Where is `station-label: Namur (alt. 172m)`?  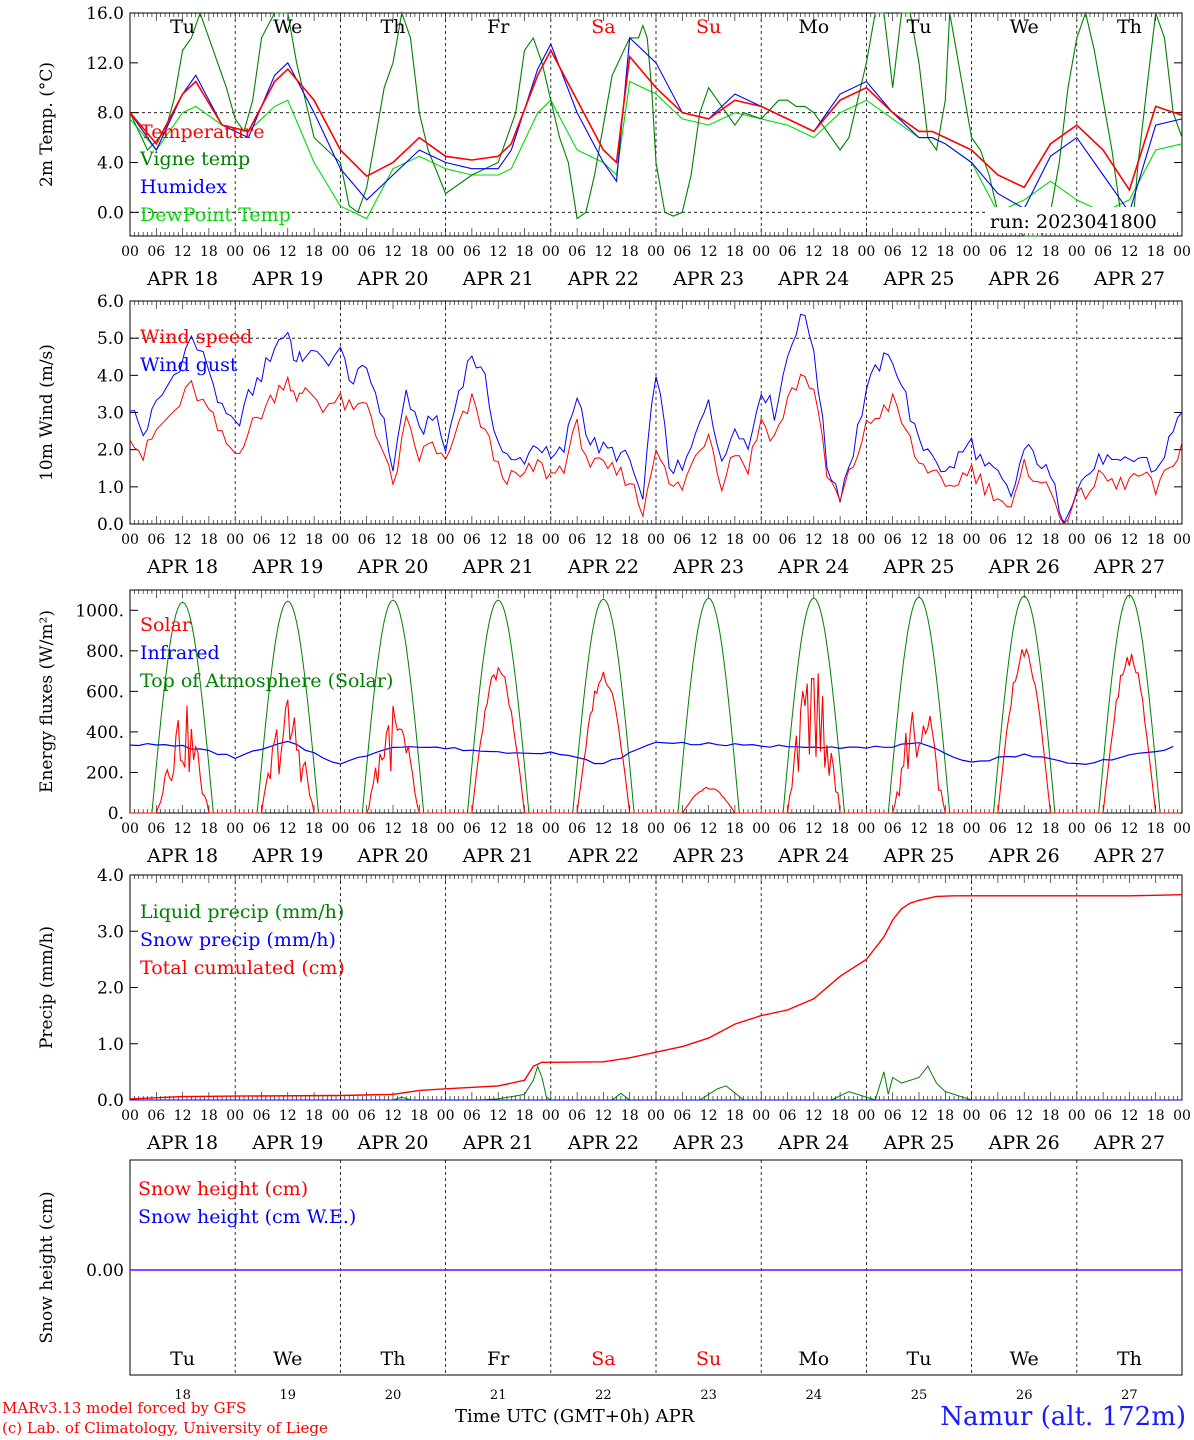 station-label: Namur (alt. 172m) is located at coordinates (1063, 1417).